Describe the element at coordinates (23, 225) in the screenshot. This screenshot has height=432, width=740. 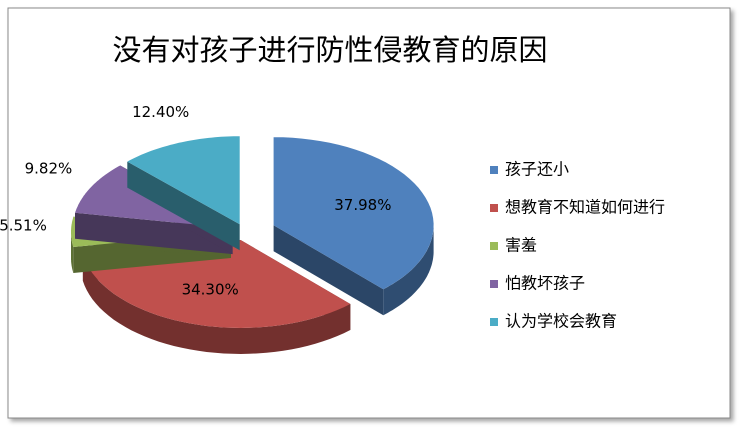
I see `data-label: 5.51%` at that location.